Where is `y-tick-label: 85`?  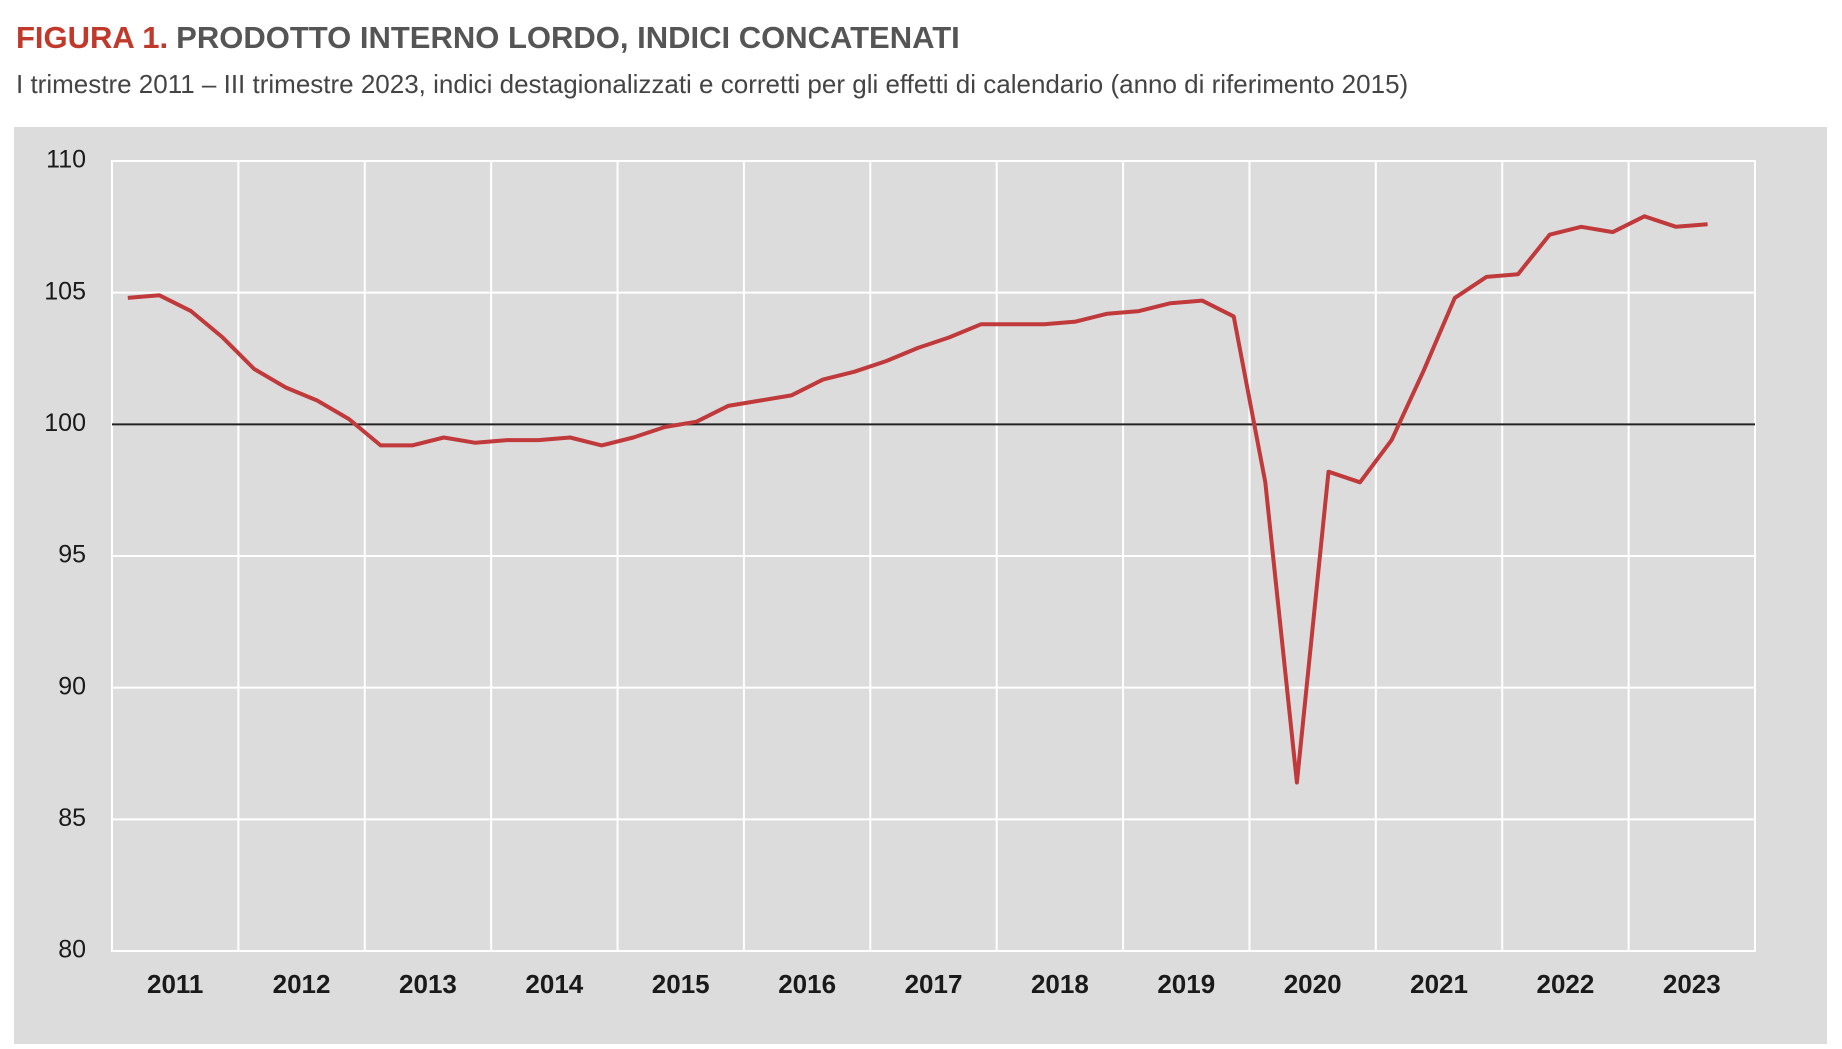
y-tick-label: 85 is located at coordinates (72, 818).